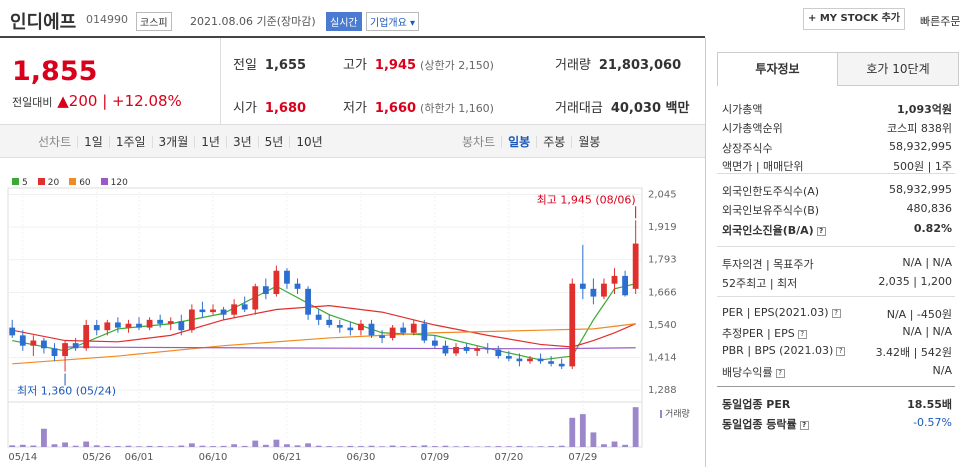 This screenshot has height=467, width=976. Describe the element at coordinates (573, 65) in the screenshot. I see `field-label: 거래량` at that location.